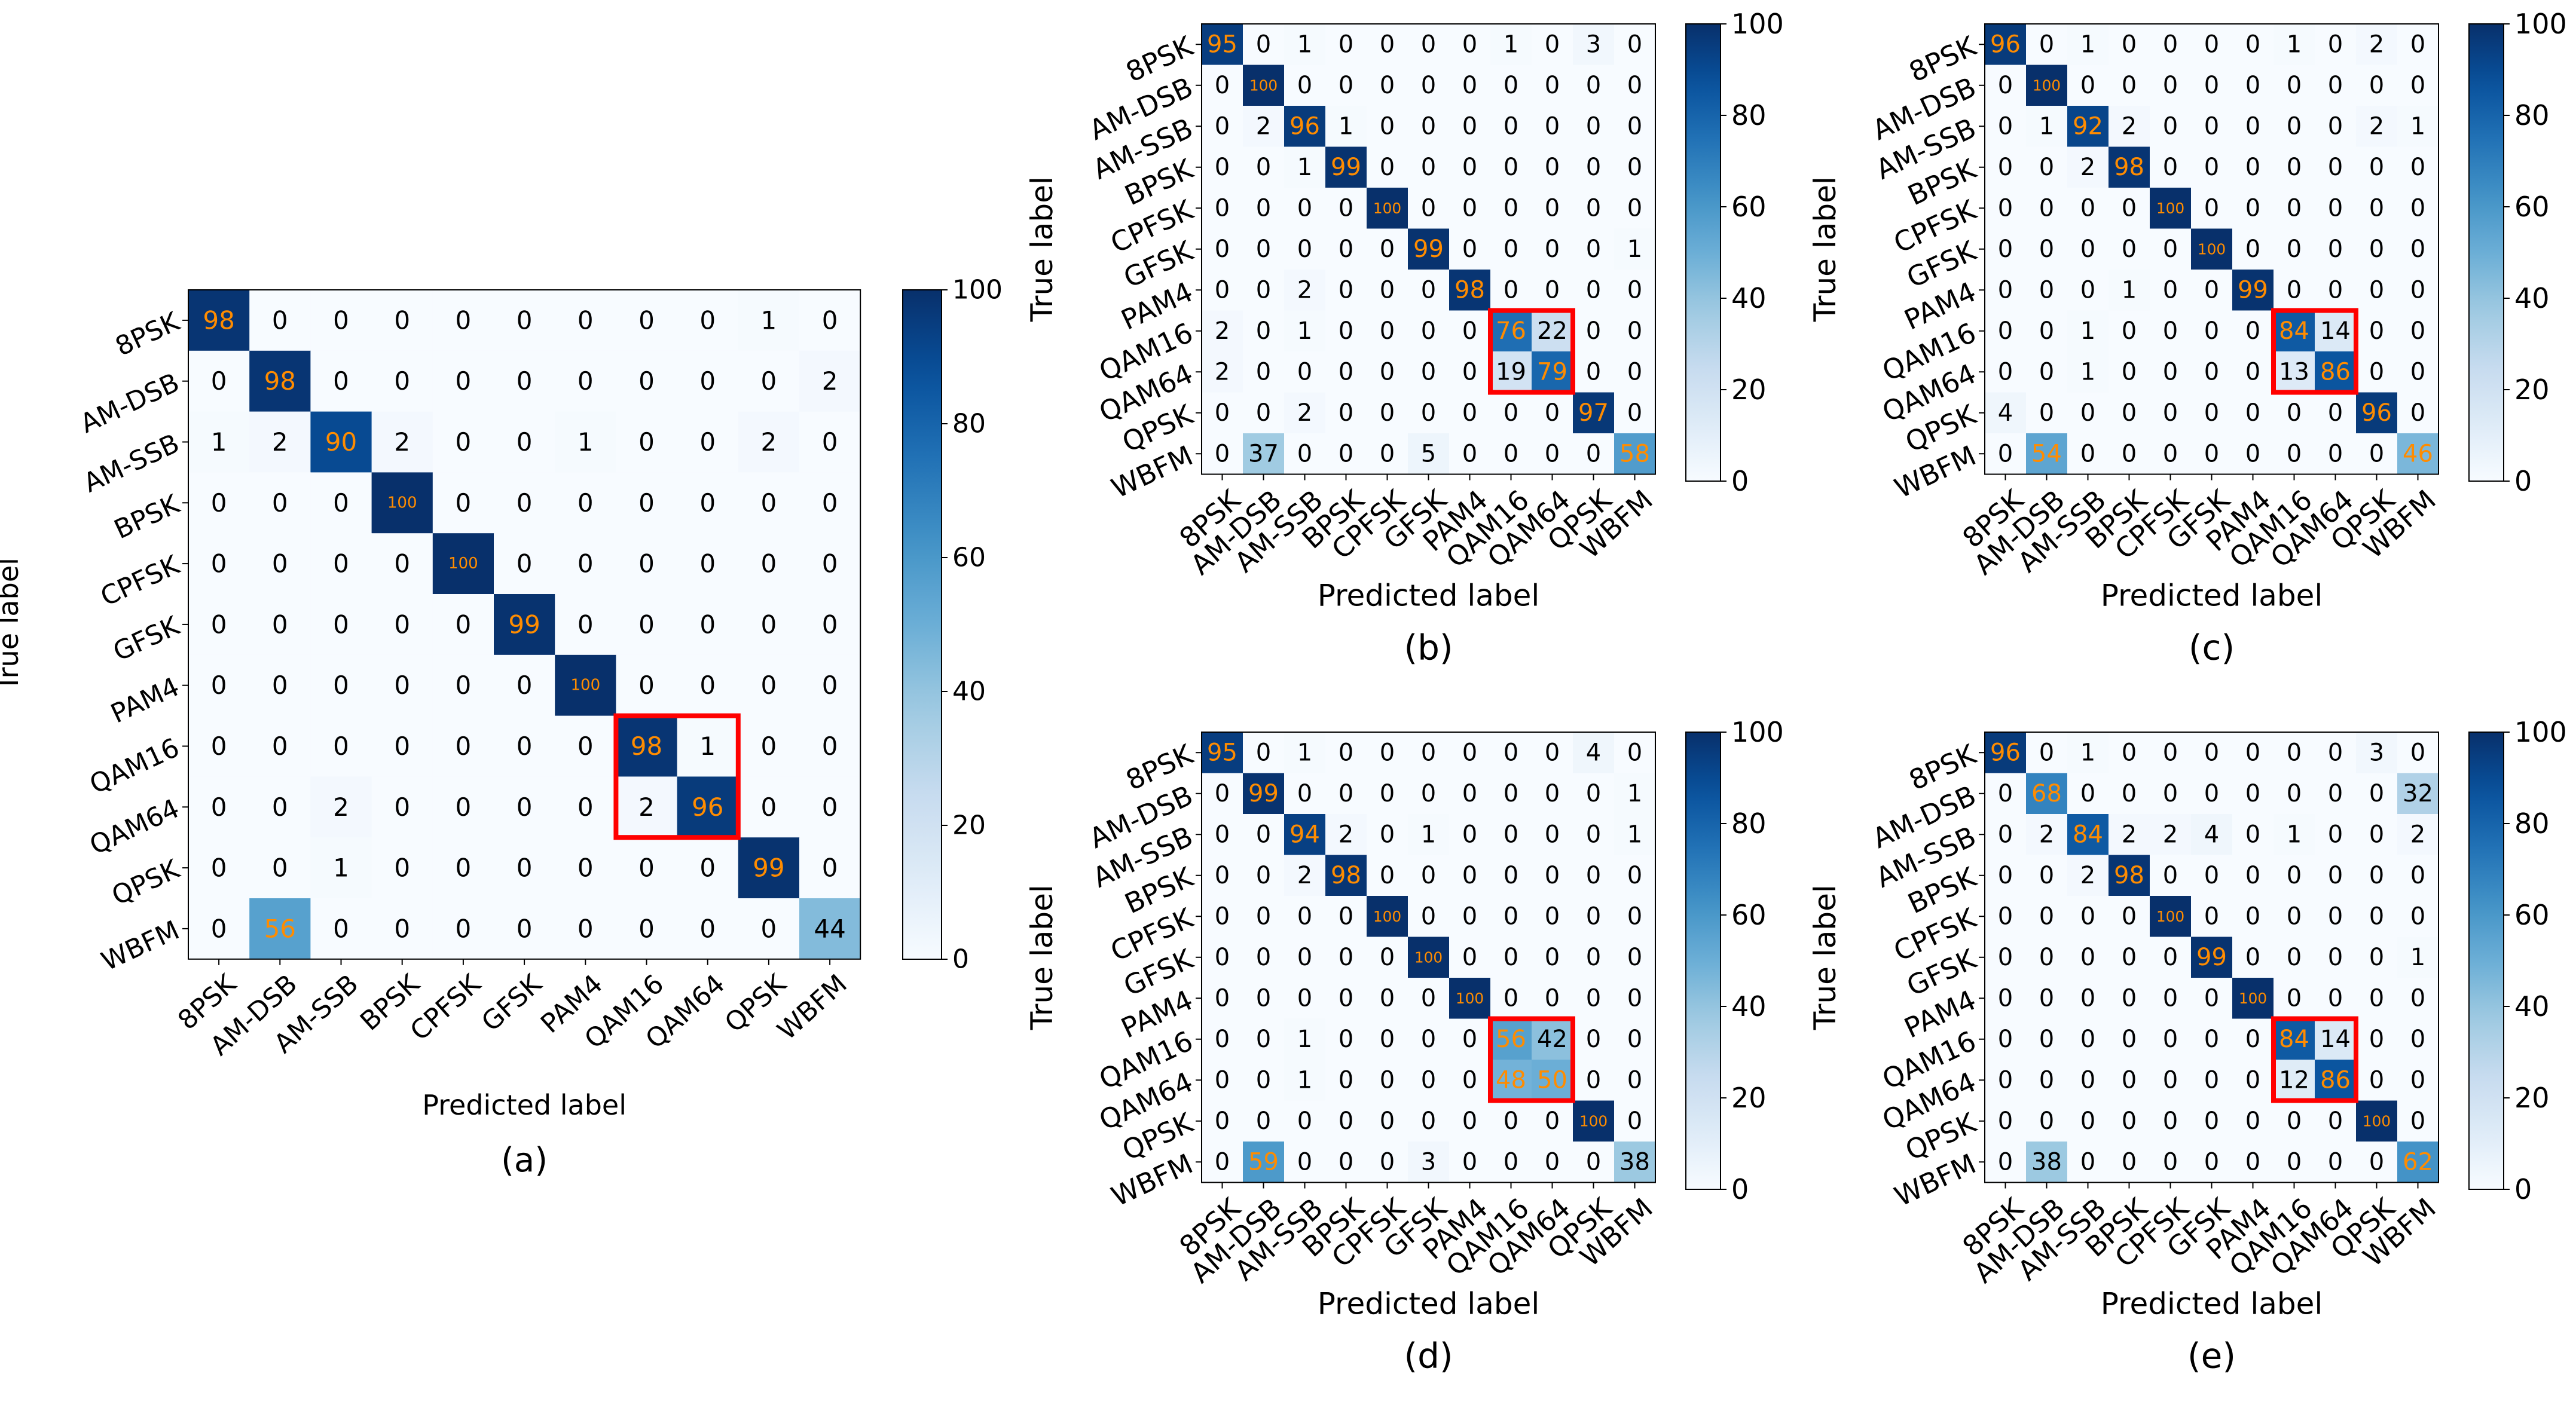 This screenshot has height=1423, width=2576. Describe the element at coordinates (1511, 331) in the screenshot. I see `cell-value-label: 76` at that location.